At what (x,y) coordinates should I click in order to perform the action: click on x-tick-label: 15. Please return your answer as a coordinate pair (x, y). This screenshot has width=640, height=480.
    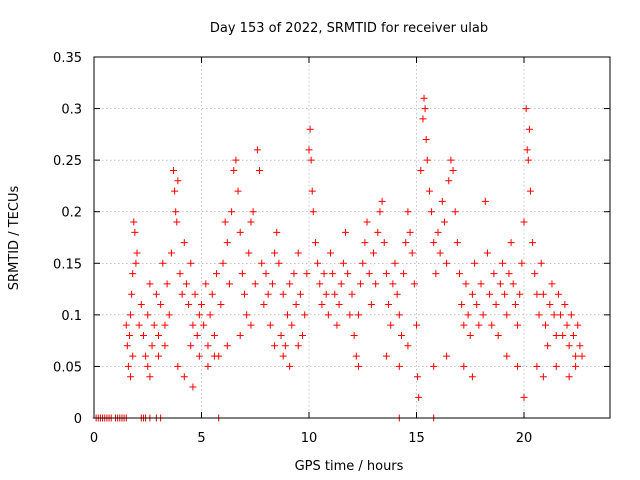
    Looking at the image, I should click on (416, 438).